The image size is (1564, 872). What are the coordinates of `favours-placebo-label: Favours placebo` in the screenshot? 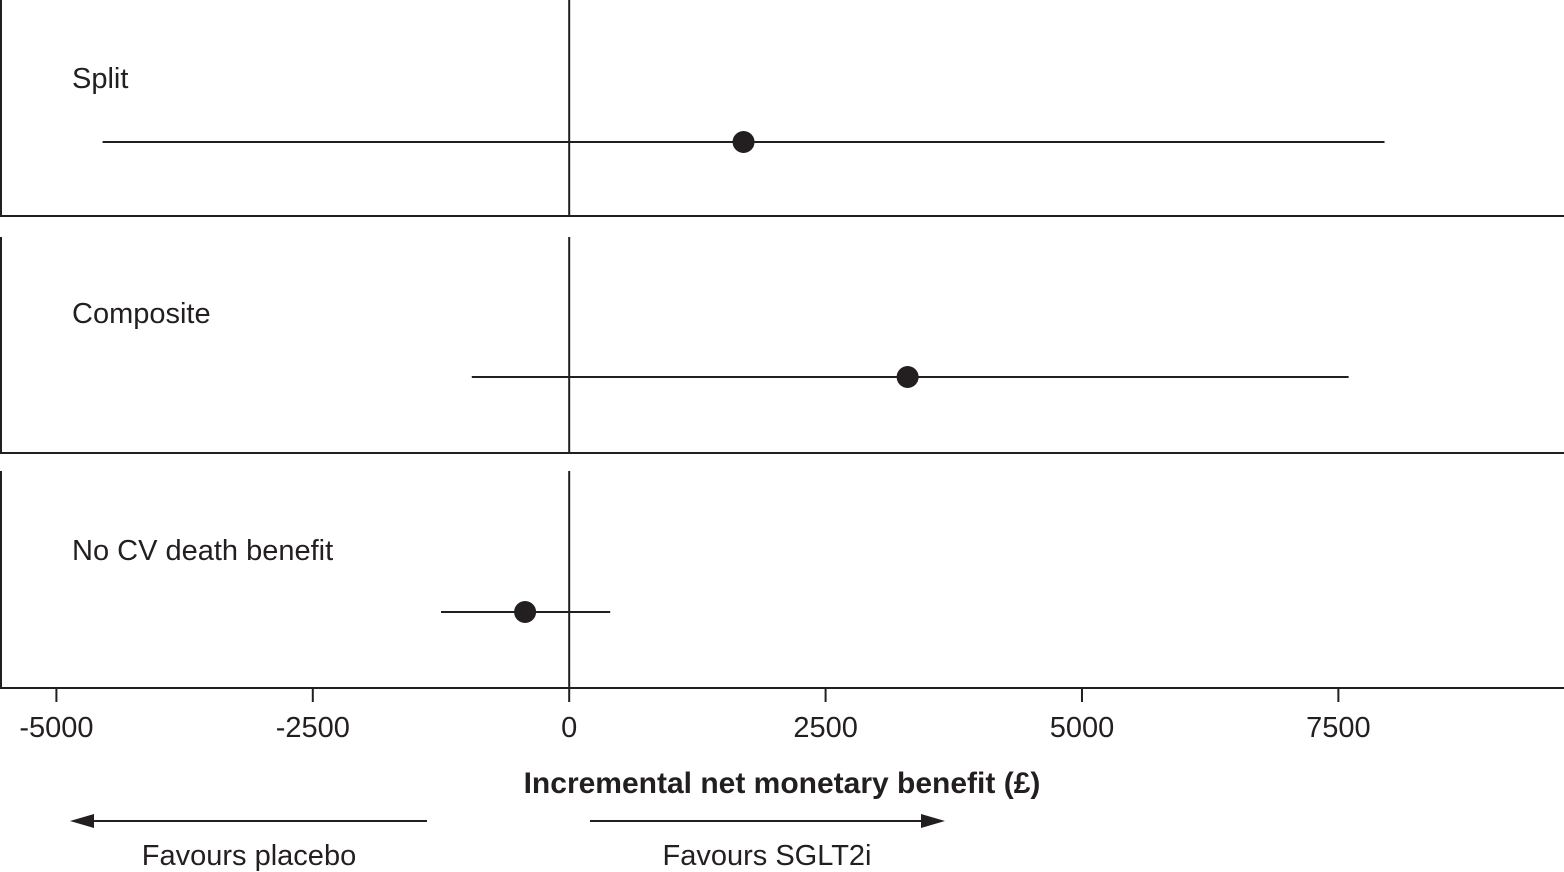 It's located at (249, 856).